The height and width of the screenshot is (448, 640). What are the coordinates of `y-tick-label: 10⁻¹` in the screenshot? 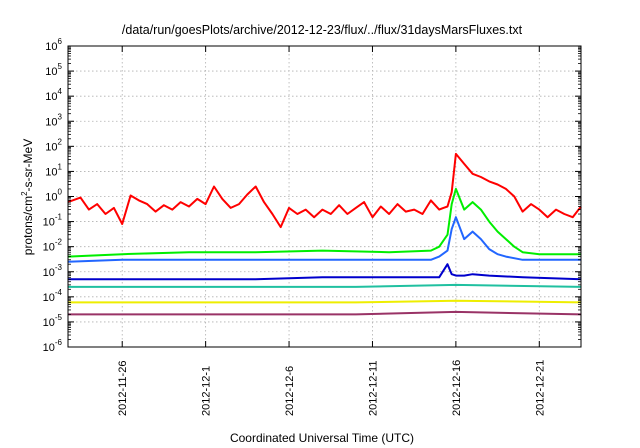 It's located at (53, 221).